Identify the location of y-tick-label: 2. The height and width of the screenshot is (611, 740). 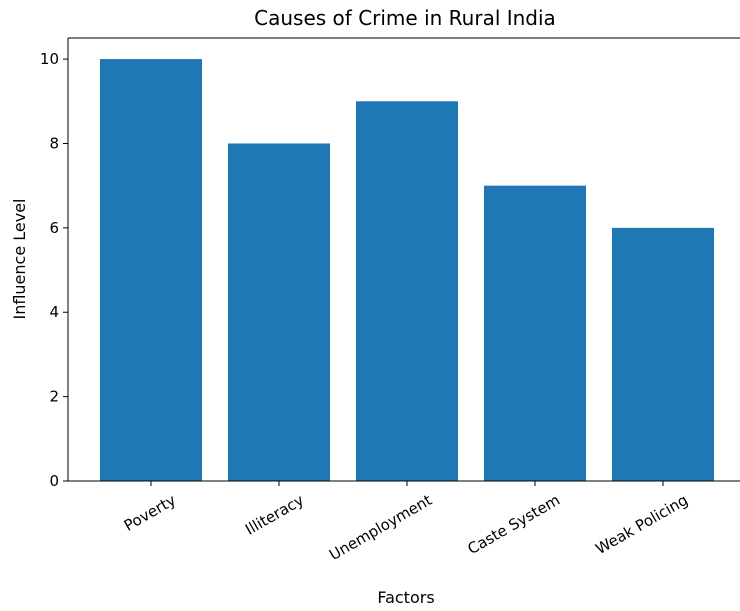
(54, 397).